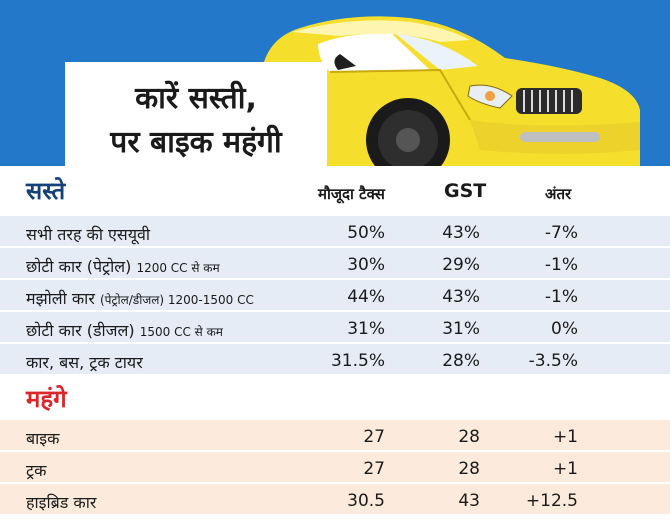 The width and height of the screenshot is (670, 521). I want to click on row-item: मझोली कार (पेट्रोल/डीजल) 1200-1500 CC, so click(140, 298).